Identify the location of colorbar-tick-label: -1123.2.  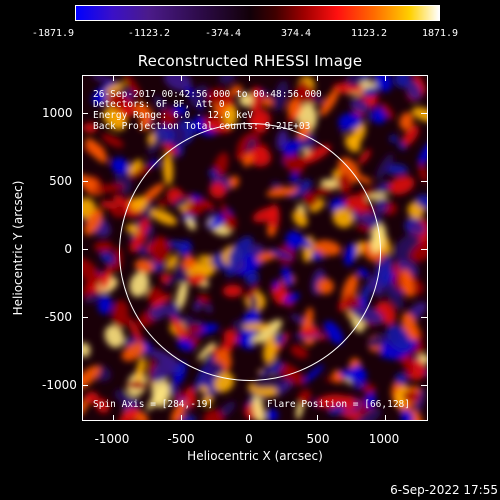
(149, 33).